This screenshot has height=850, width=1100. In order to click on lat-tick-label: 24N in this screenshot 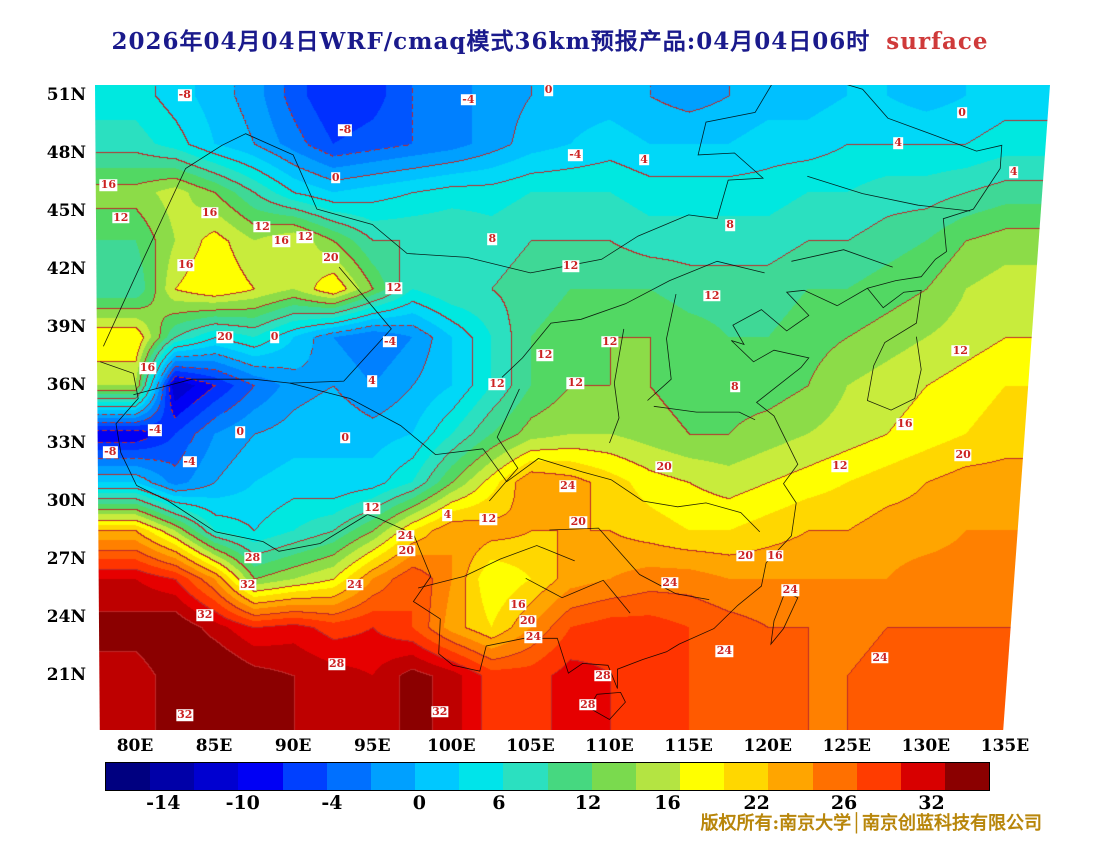, I will do `click(66, 617)`.